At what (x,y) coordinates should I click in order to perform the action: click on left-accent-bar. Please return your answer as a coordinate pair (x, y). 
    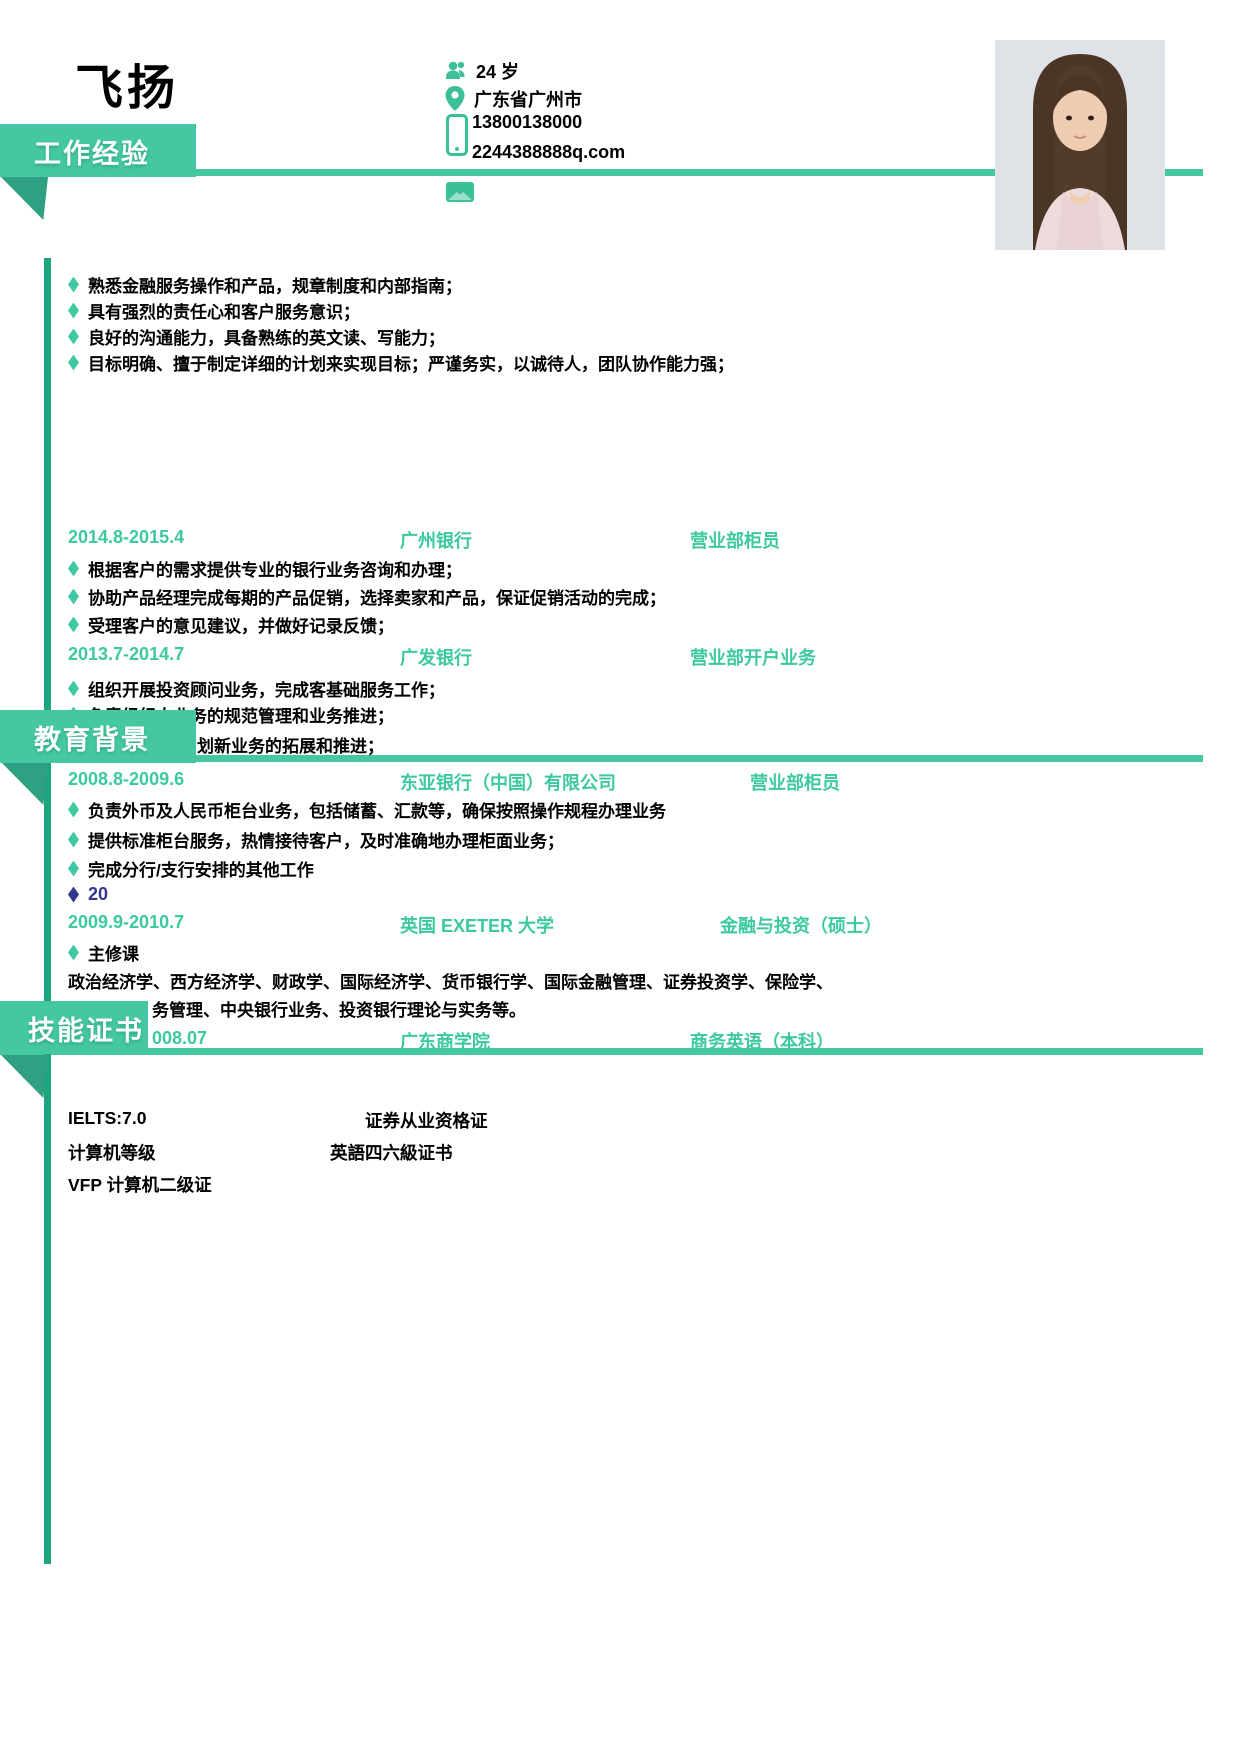
    Looking at the image, I should click on (47, 911).